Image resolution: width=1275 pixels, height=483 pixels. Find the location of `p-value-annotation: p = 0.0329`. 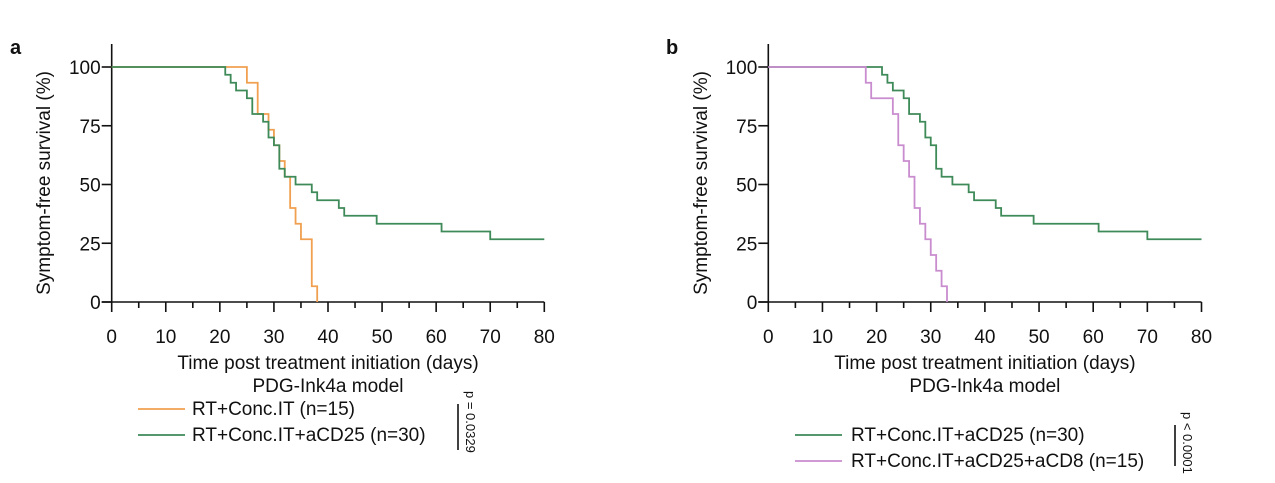

p-value-annotation: p = 0.0329 is located at coordinates (470, 422).